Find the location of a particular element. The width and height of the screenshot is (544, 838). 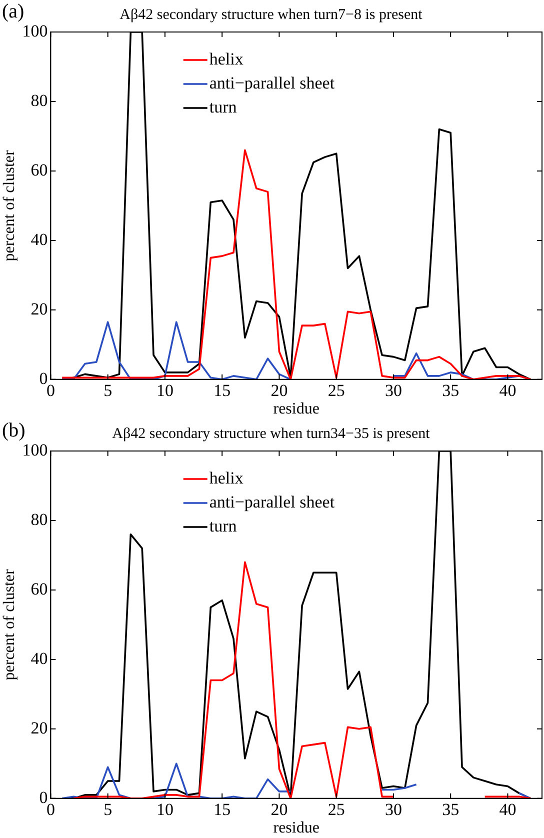

text: (b) is located at coordinates (14, 430).